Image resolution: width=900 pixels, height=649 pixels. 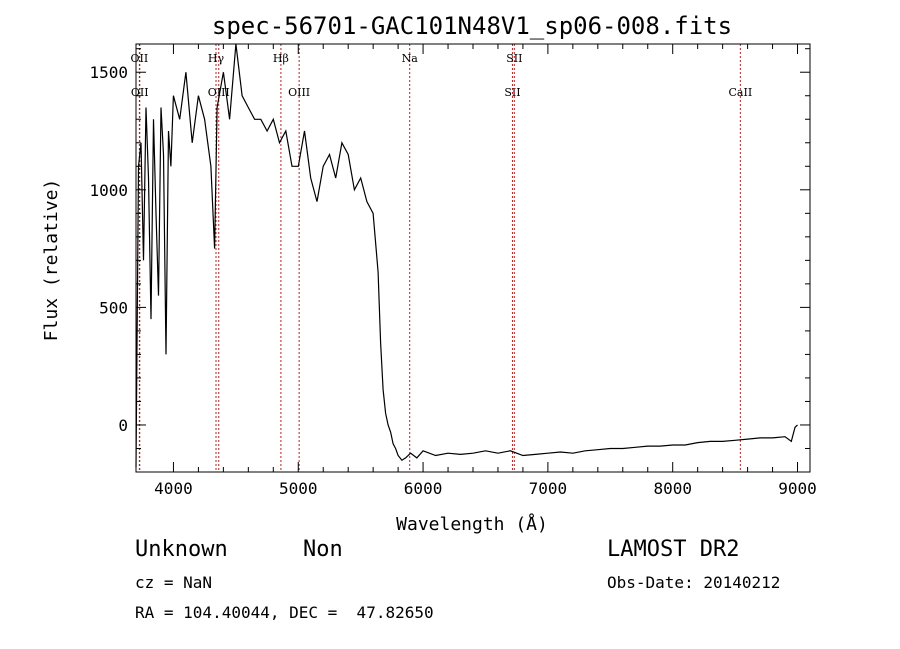 What do you see at coordinates (216, 58) in the screenshot?
I see `line-marker-label: Hγ` at bounding box center [216, 58].